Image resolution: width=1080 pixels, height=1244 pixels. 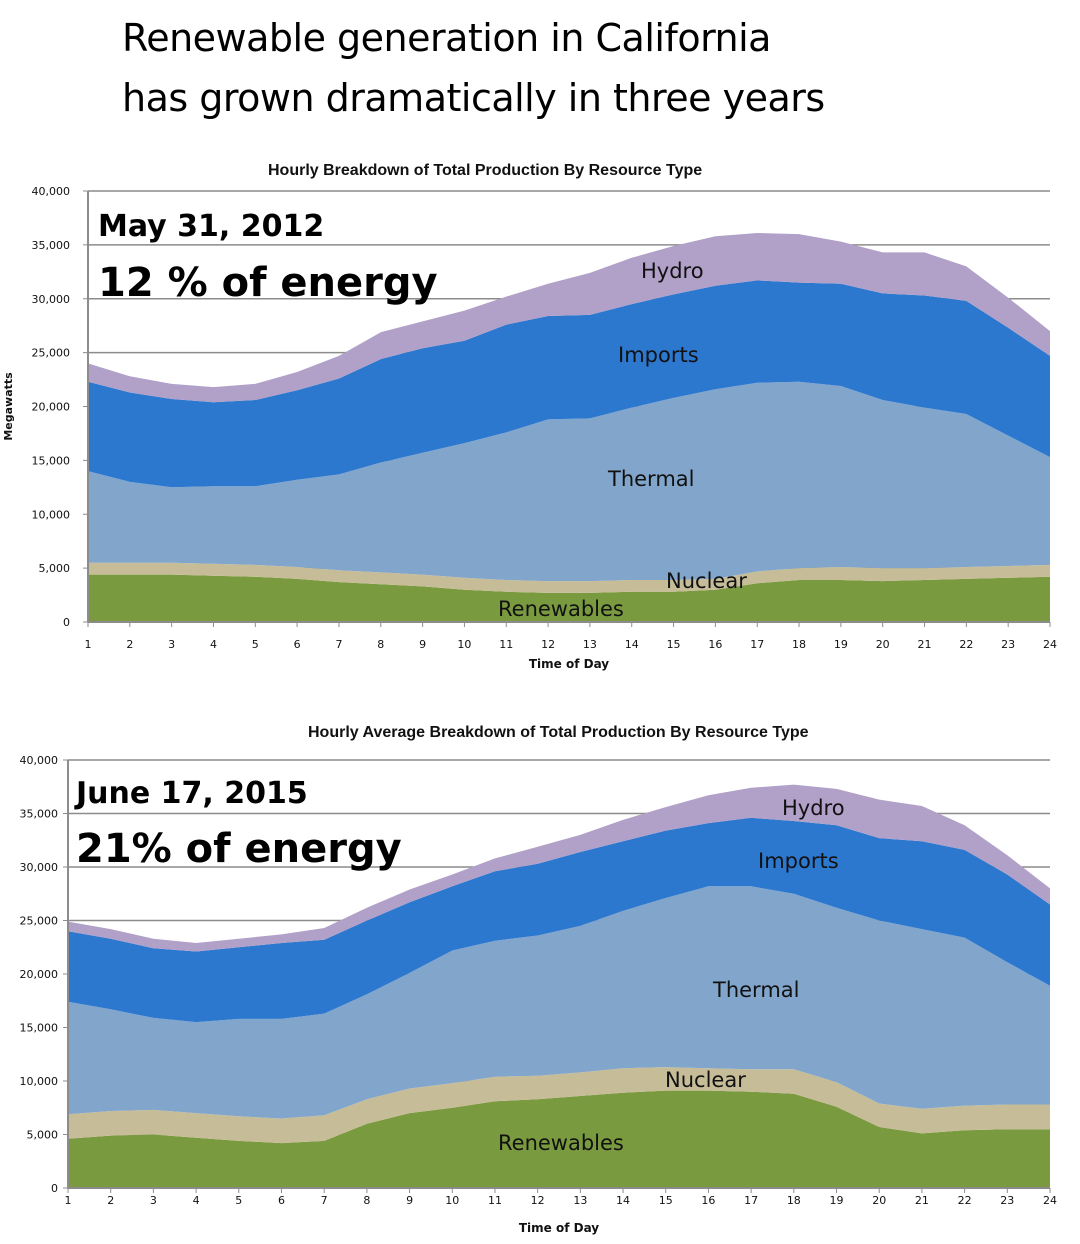 What do you see at coordinates (8, 406) in the screenshot?
I see `y-axis-label: Megawatts` at bounding box center [8, 406].